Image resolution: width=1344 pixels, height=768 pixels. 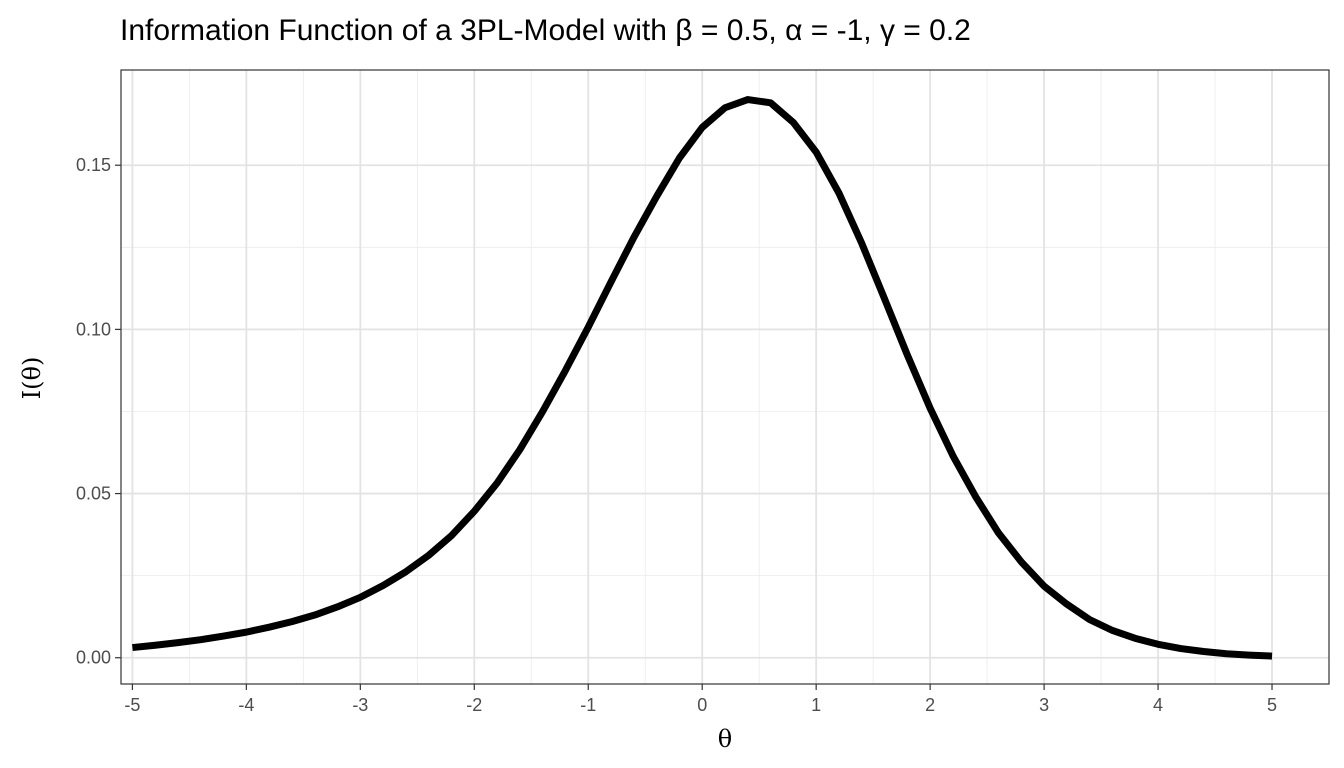 What do you see at coordinates (816, 705) in the screenshot?
I see `x-tick-label: 1` at bounding box center [816, 705].